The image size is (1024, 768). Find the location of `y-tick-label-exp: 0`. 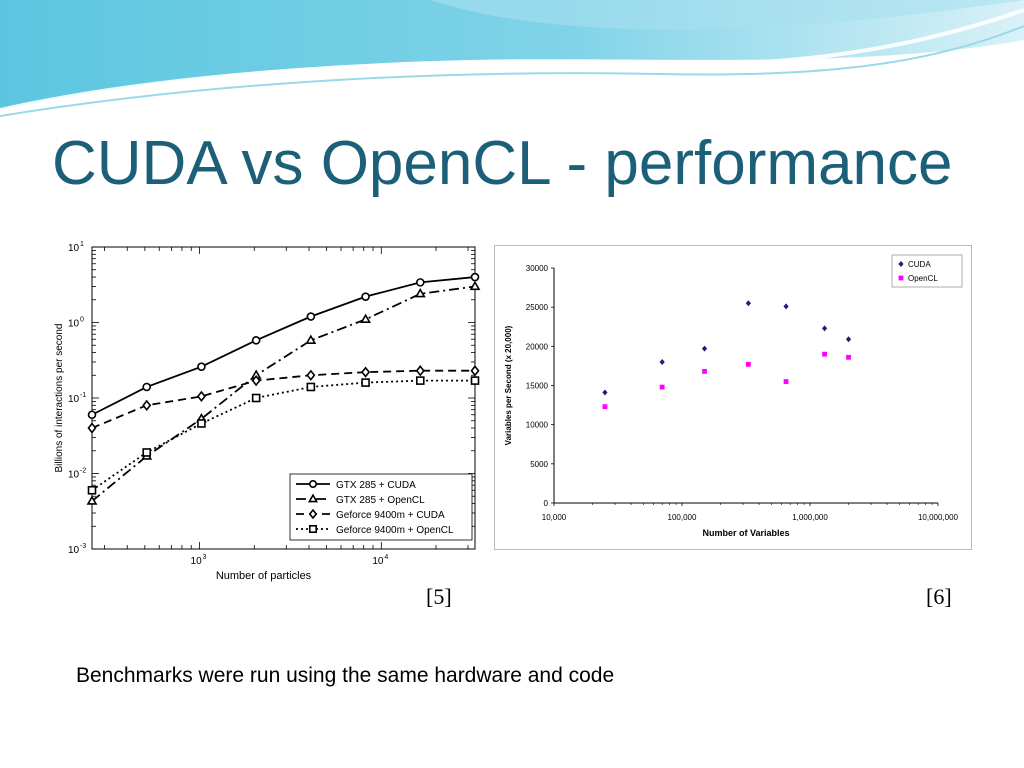

y-tick-label-exp: 0 is located at coordinates (82, 320).